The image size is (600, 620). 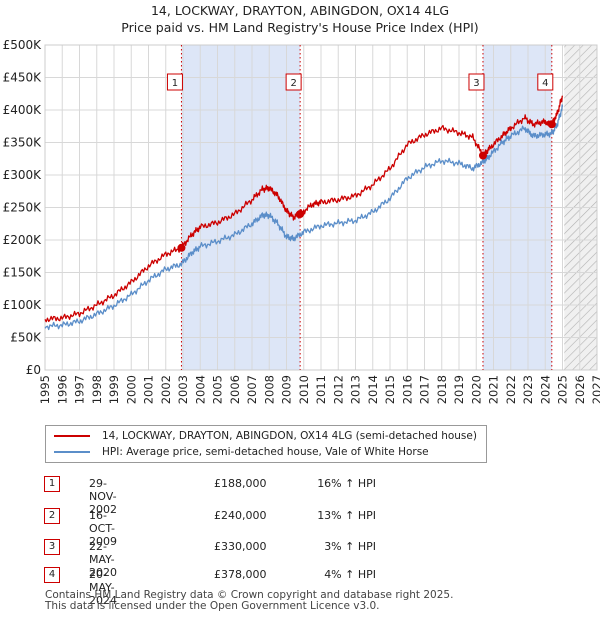 I want to click on legend-swatch-price, so click(x=72, y=436).